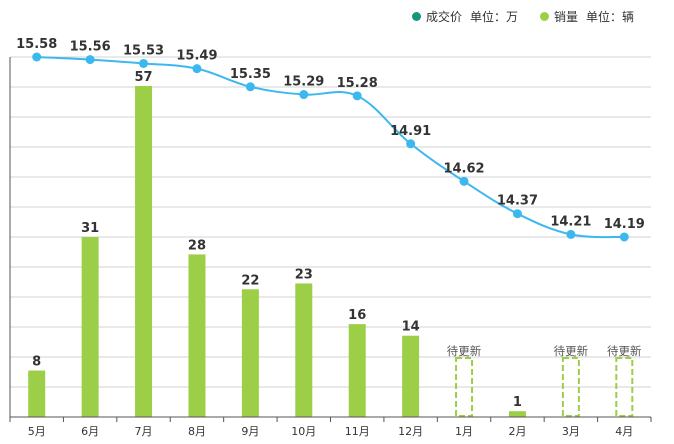 Image resolution: width=674 pixels, height=444 pixels. Describe the element at coordinates (303, 431) in the screenshot. I see `x-tick-label: 10月` at that location.